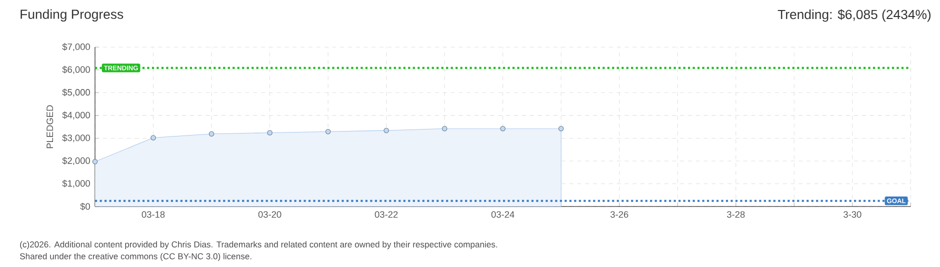  I want to click on x-tick-label: 03-22, so click(386, 214).